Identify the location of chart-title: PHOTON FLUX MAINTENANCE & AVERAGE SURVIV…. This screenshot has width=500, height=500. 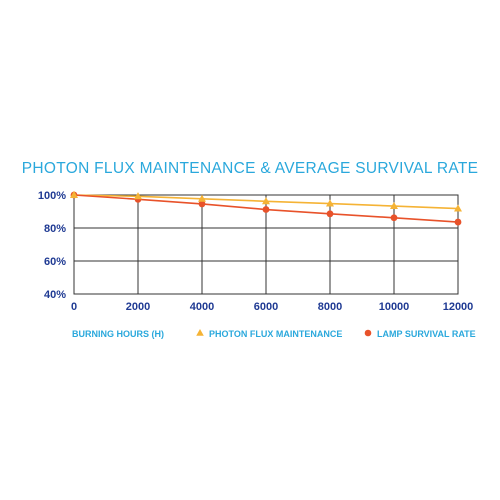
(250, 168).